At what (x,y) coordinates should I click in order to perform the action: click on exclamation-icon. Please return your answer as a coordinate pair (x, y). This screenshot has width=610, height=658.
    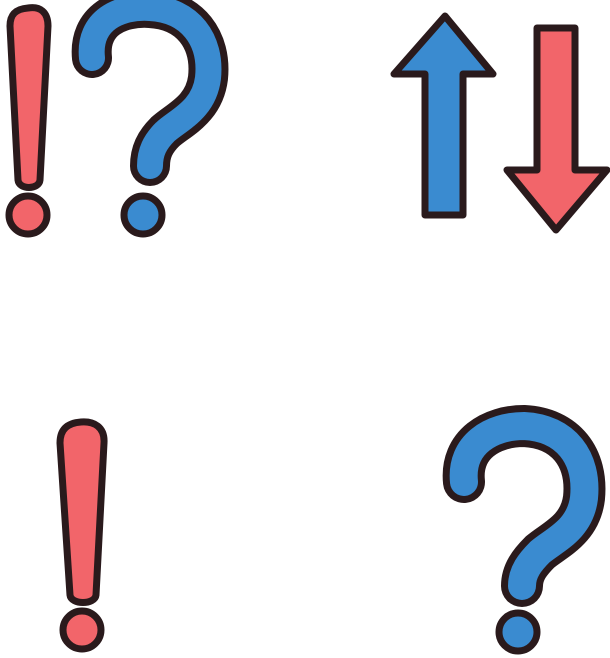
    Looking at the image, I should click on (83, 536).